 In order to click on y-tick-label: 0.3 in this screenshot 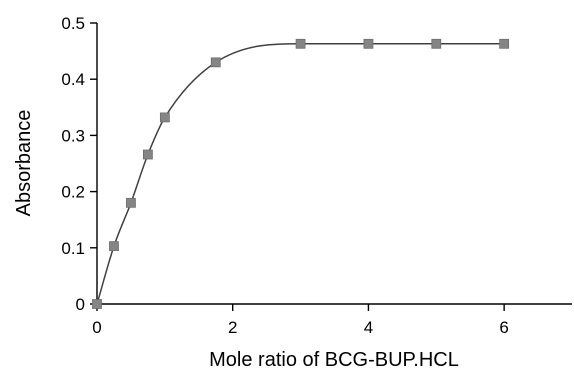, I will do `click(73, 135)`.